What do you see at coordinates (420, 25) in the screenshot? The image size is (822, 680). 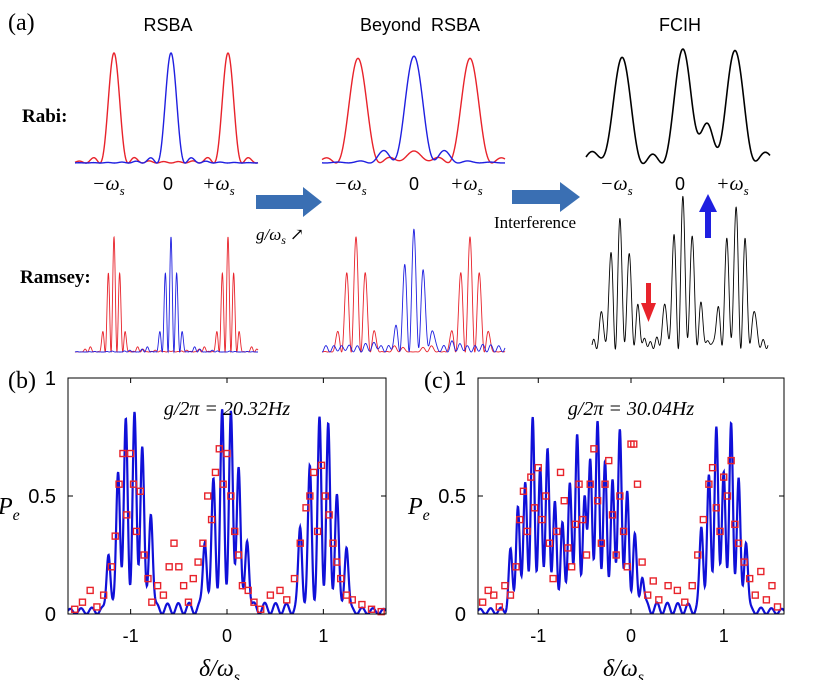 I see `col-title-beyond: Beyond RSBA` at bounding box center [420, 25].